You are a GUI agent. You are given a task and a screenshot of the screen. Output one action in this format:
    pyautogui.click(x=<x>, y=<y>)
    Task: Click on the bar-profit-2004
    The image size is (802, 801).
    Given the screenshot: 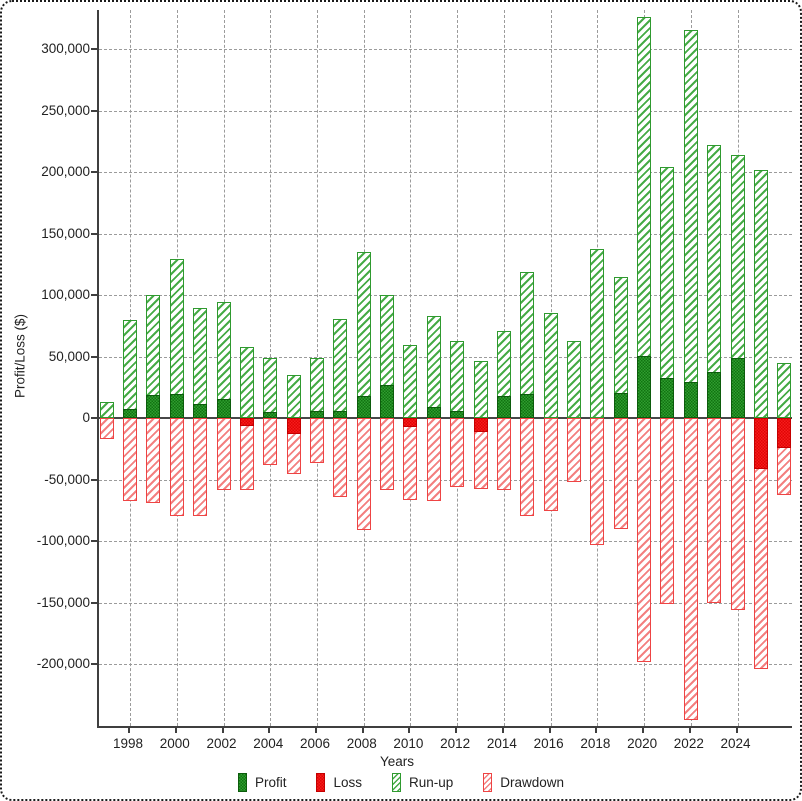 What is the action you would take?
    pyautogui.click(x=270, y=415)
    